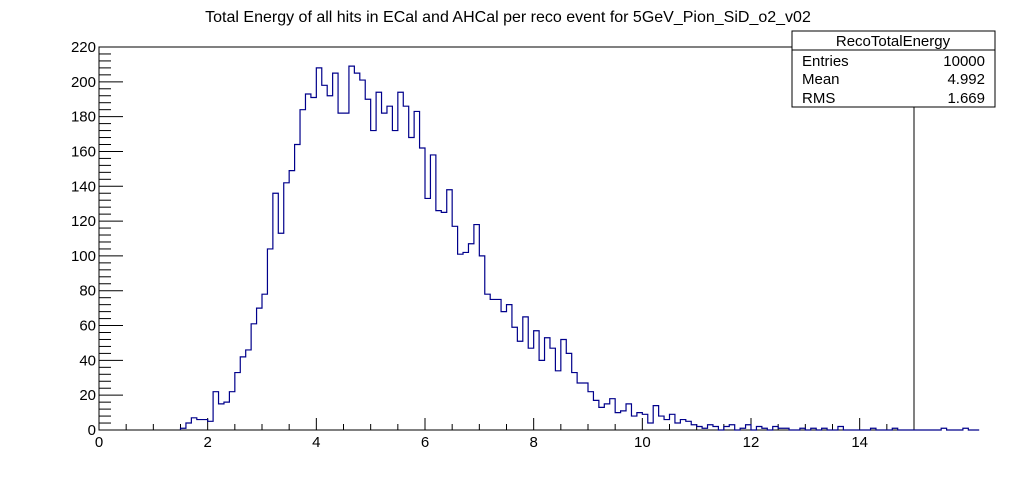 Image resolution: width=1016 pixels, height=478 pixels. What do you see at coordinates (83, 151) in the screenshot?
I see `y-tick-label: 160` at bounding box center [83, 151].